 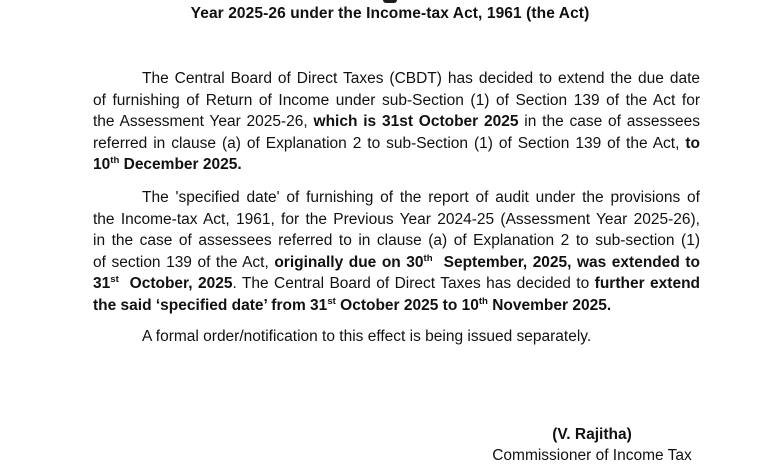 I want to click on text-line: 10th December 2025., so click(x=396, y=165).